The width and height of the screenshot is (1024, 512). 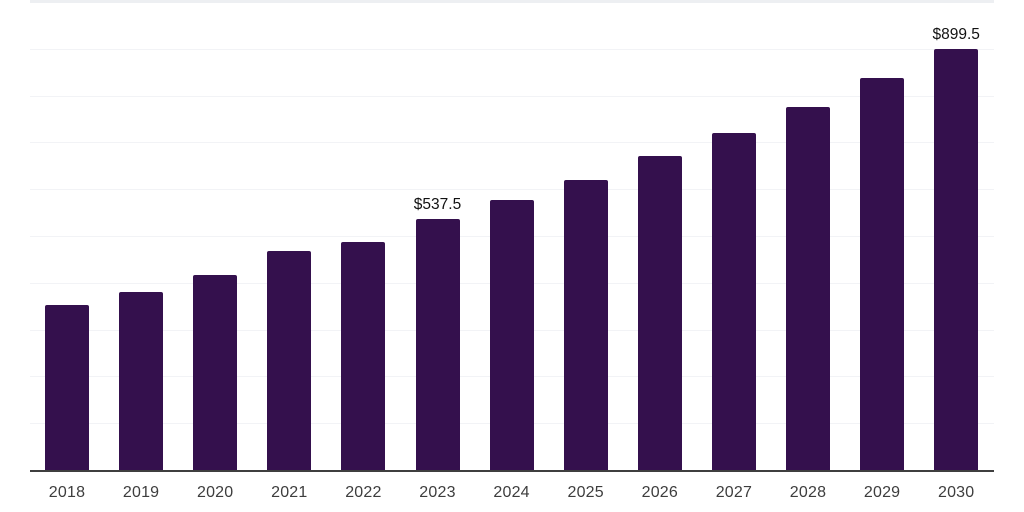 I want to click on x-tick-label-2022: 2022, so click(x=363, y=492).